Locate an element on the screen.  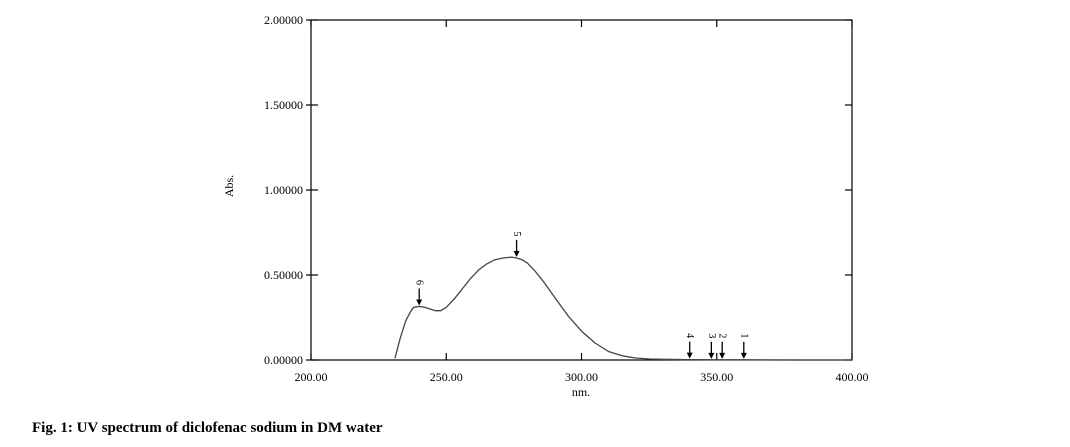
y-tick-label: 0.00000 is located at coordinates (283, 360).